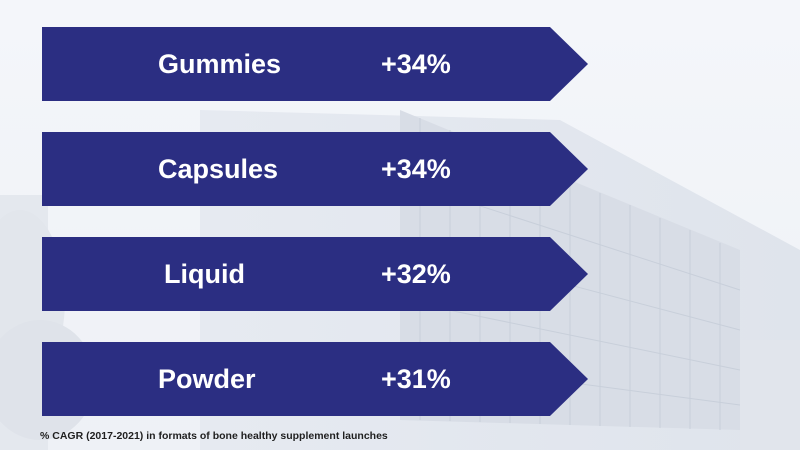 Image resolution: width=800 pixels, height=450 pixels. Describe the element at coordinates (220, 64) in the screenshot. I see `format-label: Gummies` at that location.